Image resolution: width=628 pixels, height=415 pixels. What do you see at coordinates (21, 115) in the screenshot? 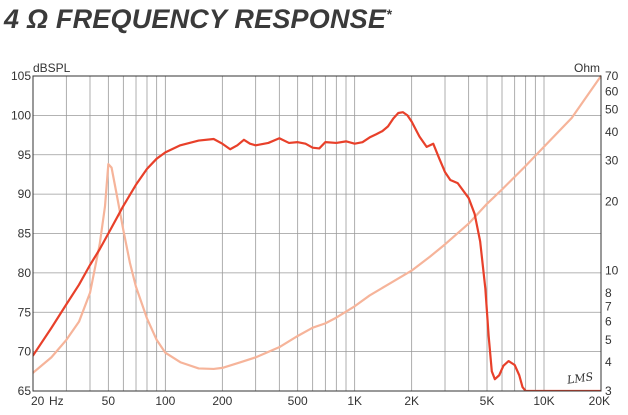
I see `y-left-tick-label: 100` at bounding box center [21, 115].